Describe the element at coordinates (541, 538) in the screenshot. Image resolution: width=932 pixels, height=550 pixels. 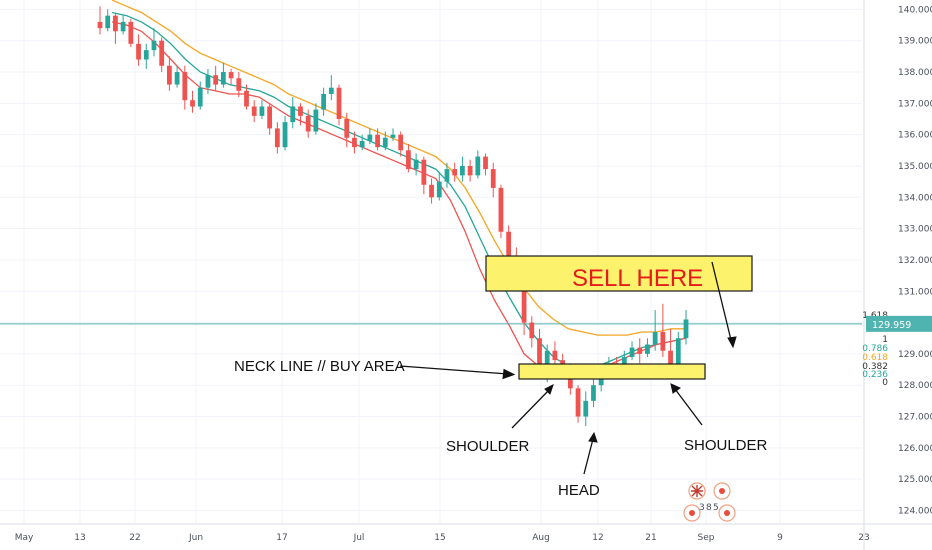
I see `date-tick-label: Aug` at that location.